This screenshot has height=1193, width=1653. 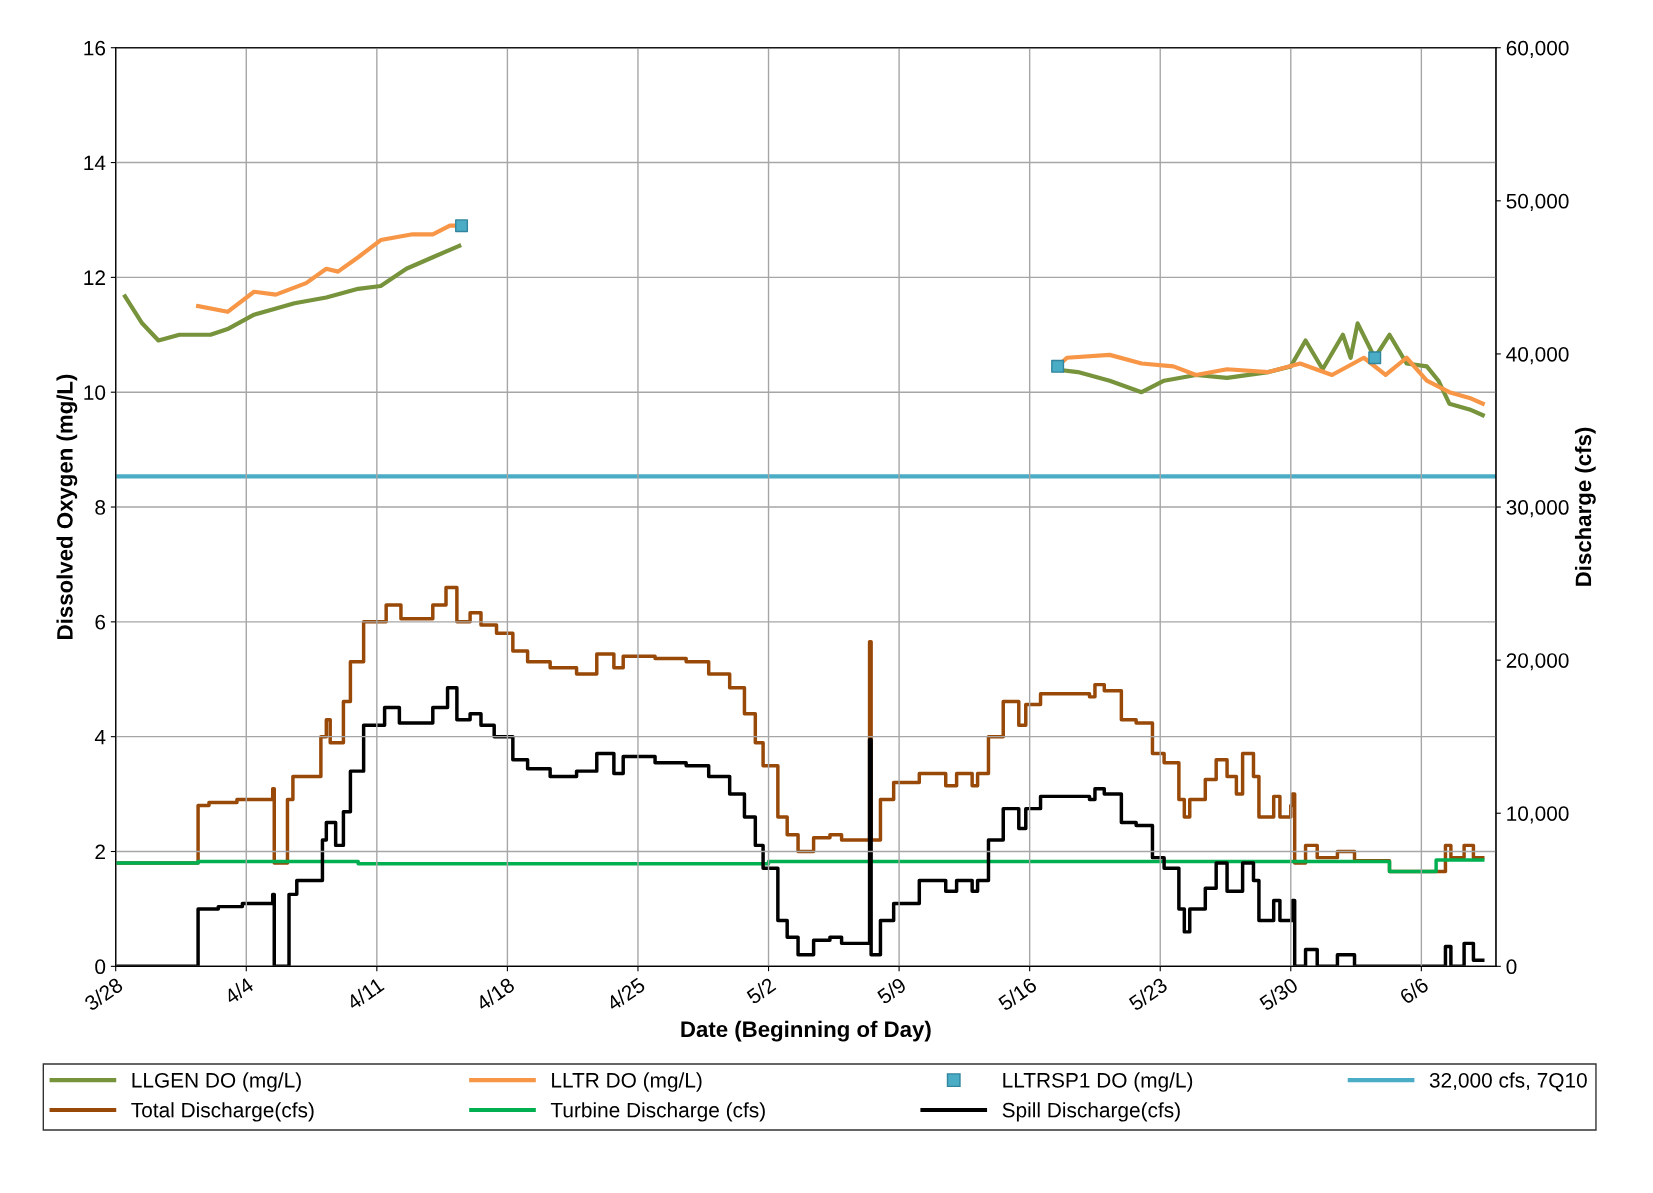 I want to click on x-tick-label: 5/16, so click(x=1017, y=994).